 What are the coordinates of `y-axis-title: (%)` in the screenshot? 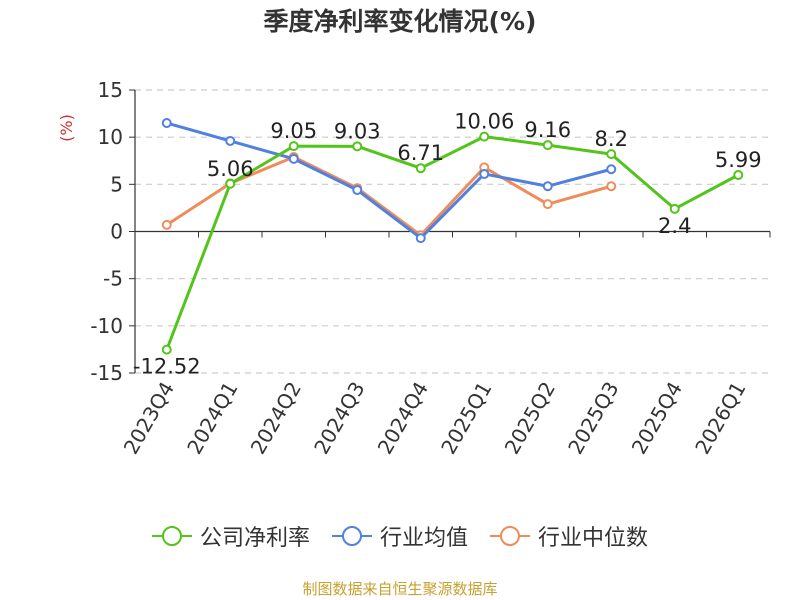 It's located at (66, 128).